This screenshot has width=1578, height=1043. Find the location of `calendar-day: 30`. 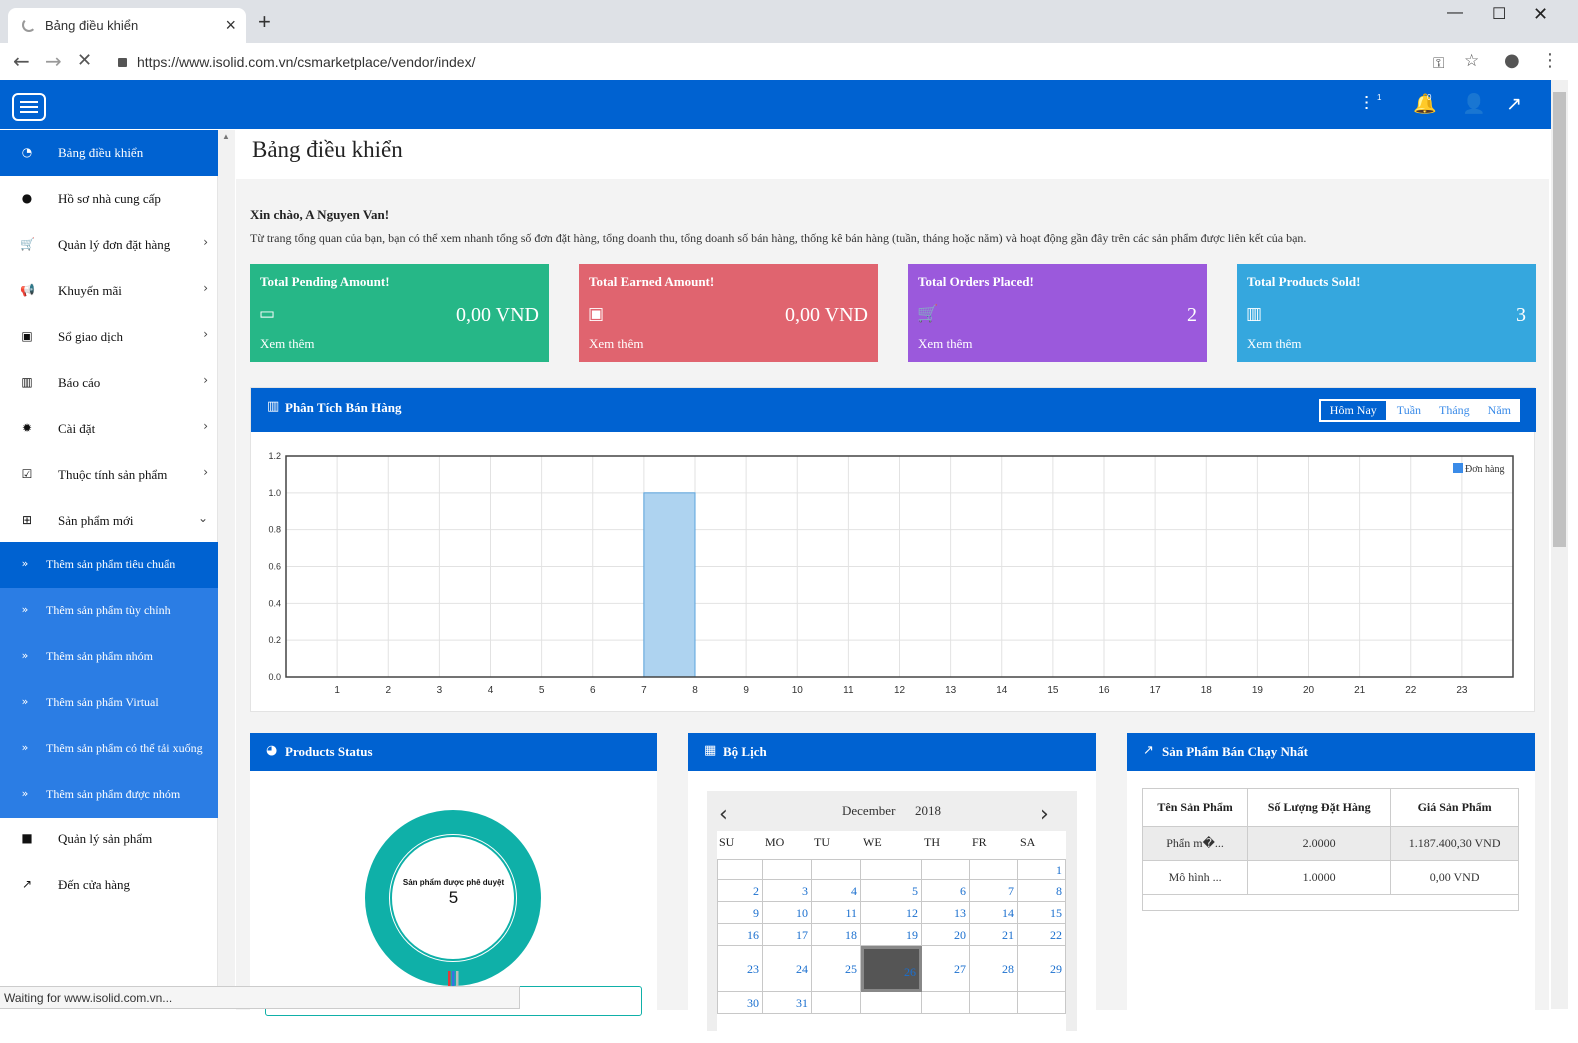

calendar-day: 30 is located at coordinates (740, 1003).